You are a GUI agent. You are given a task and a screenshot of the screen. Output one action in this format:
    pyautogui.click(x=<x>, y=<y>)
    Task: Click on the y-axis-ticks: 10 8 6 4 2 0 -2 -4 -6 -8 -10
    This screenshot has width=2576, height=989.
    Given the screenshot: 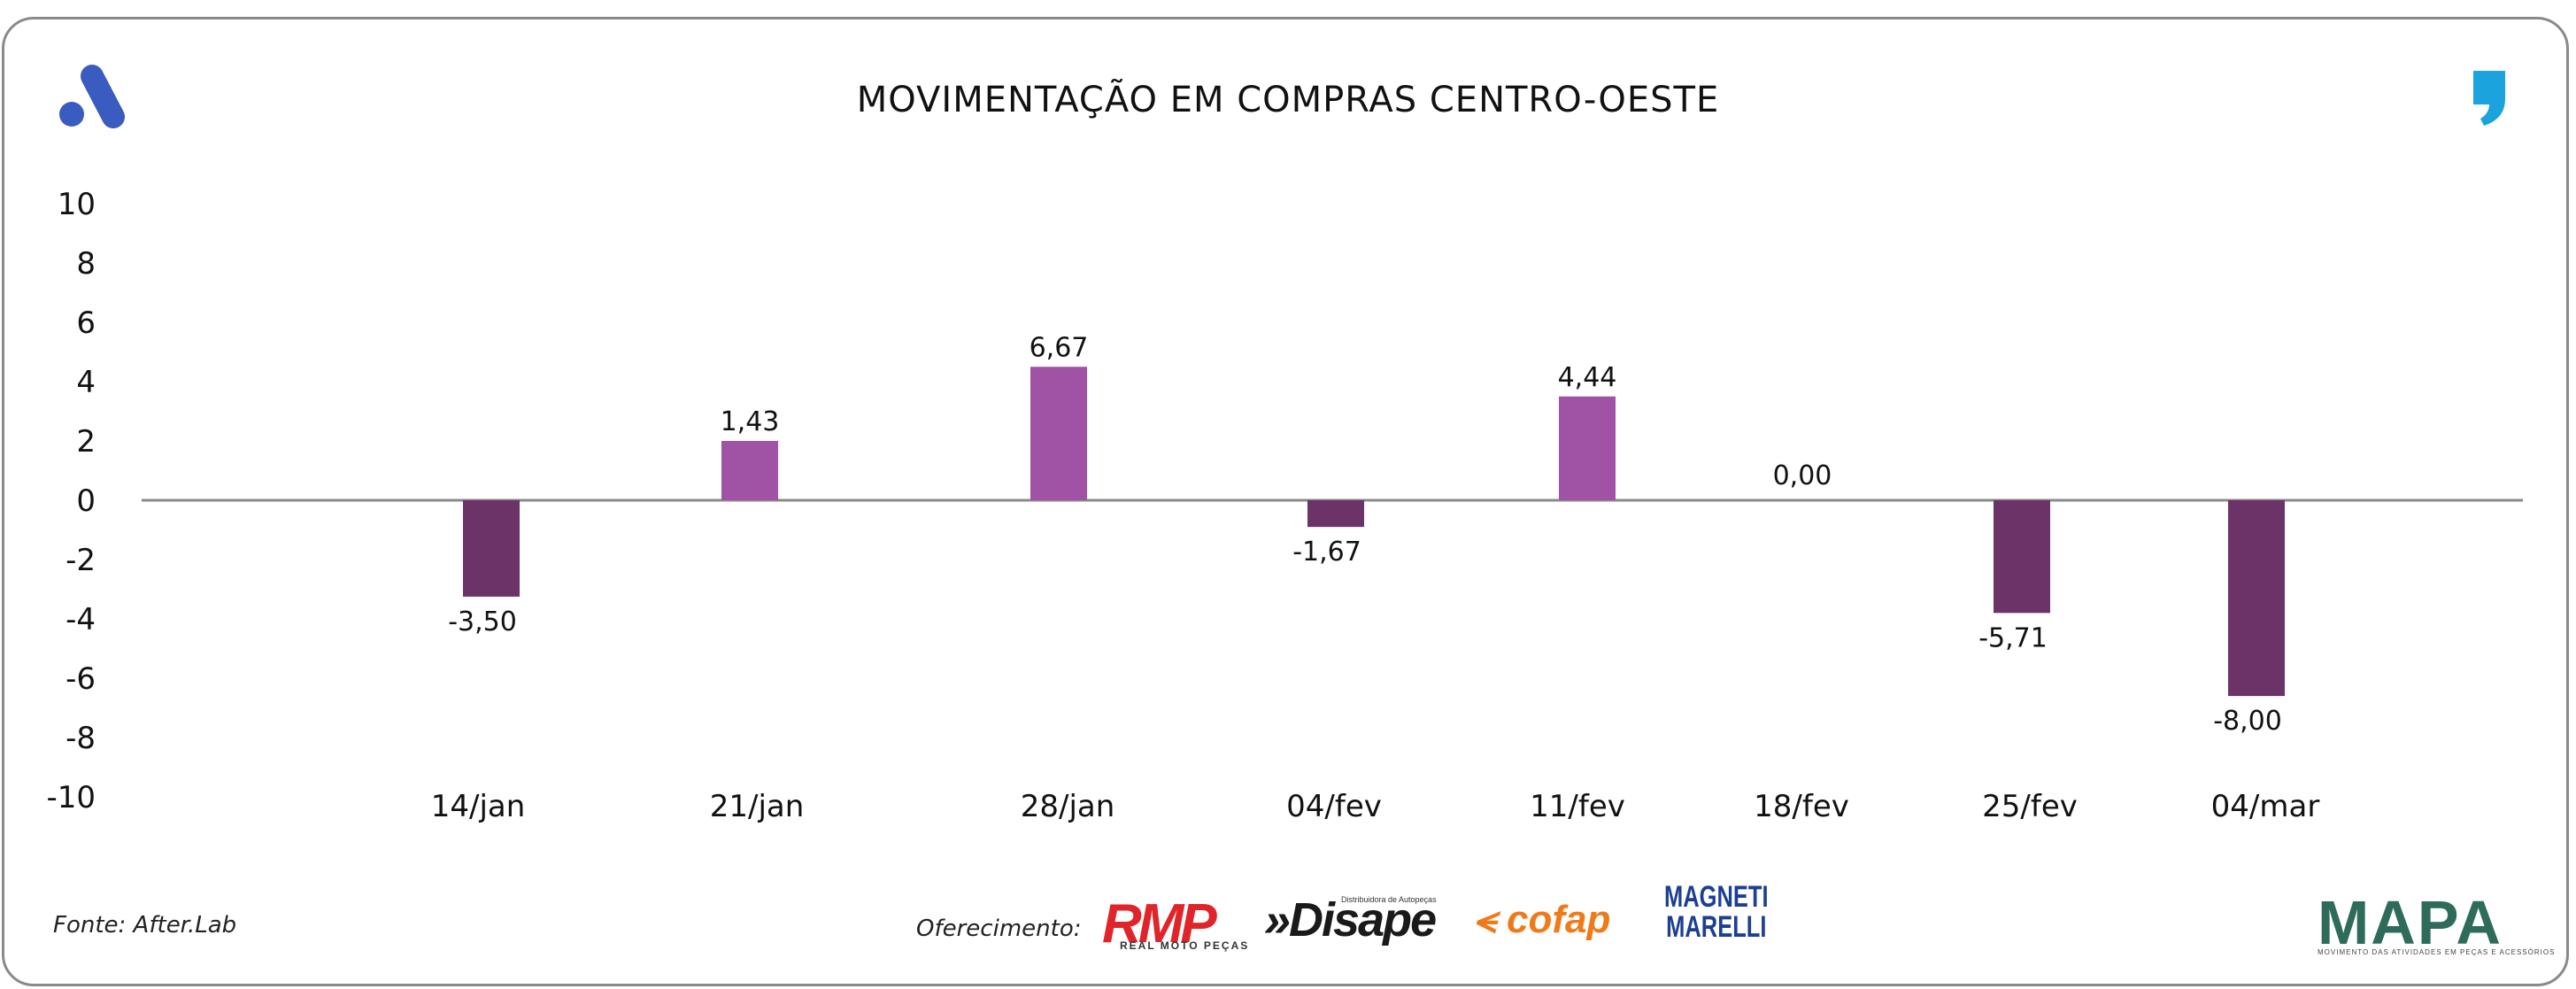 What is the action you would take?
    pyautogui.click(x=71, y=501)
    